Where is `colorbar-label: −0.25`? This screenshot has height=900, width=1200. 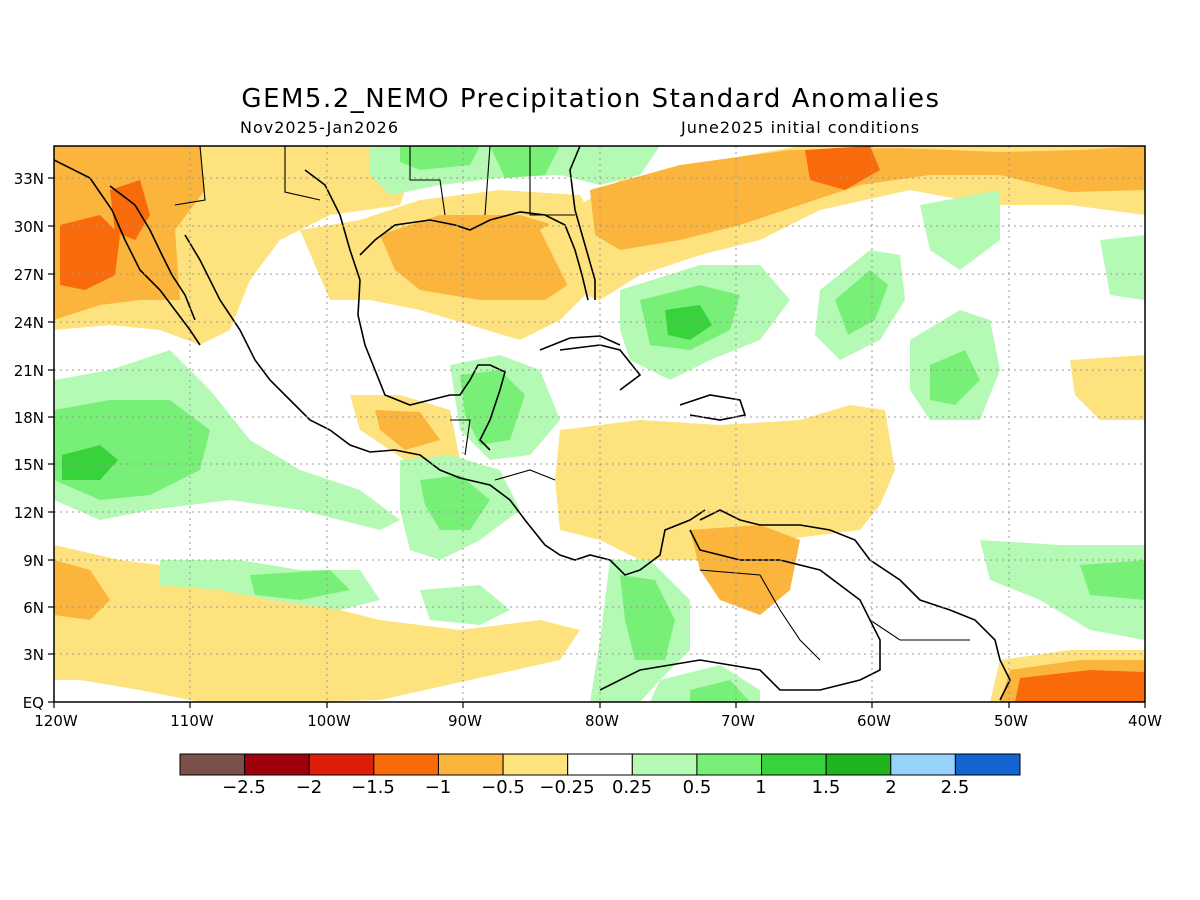
colorbar-label: −0.25 is located at coordinates (566, 787).